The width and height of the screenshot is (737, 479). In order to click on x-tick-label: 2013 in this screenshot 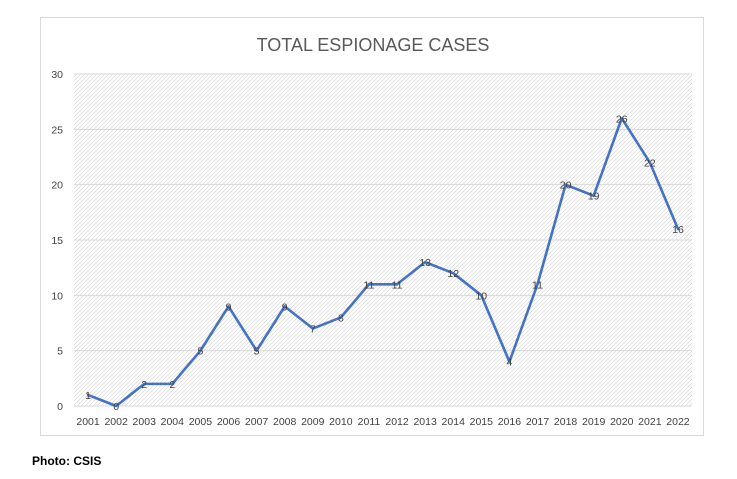, I will do `click(425, 422)`.